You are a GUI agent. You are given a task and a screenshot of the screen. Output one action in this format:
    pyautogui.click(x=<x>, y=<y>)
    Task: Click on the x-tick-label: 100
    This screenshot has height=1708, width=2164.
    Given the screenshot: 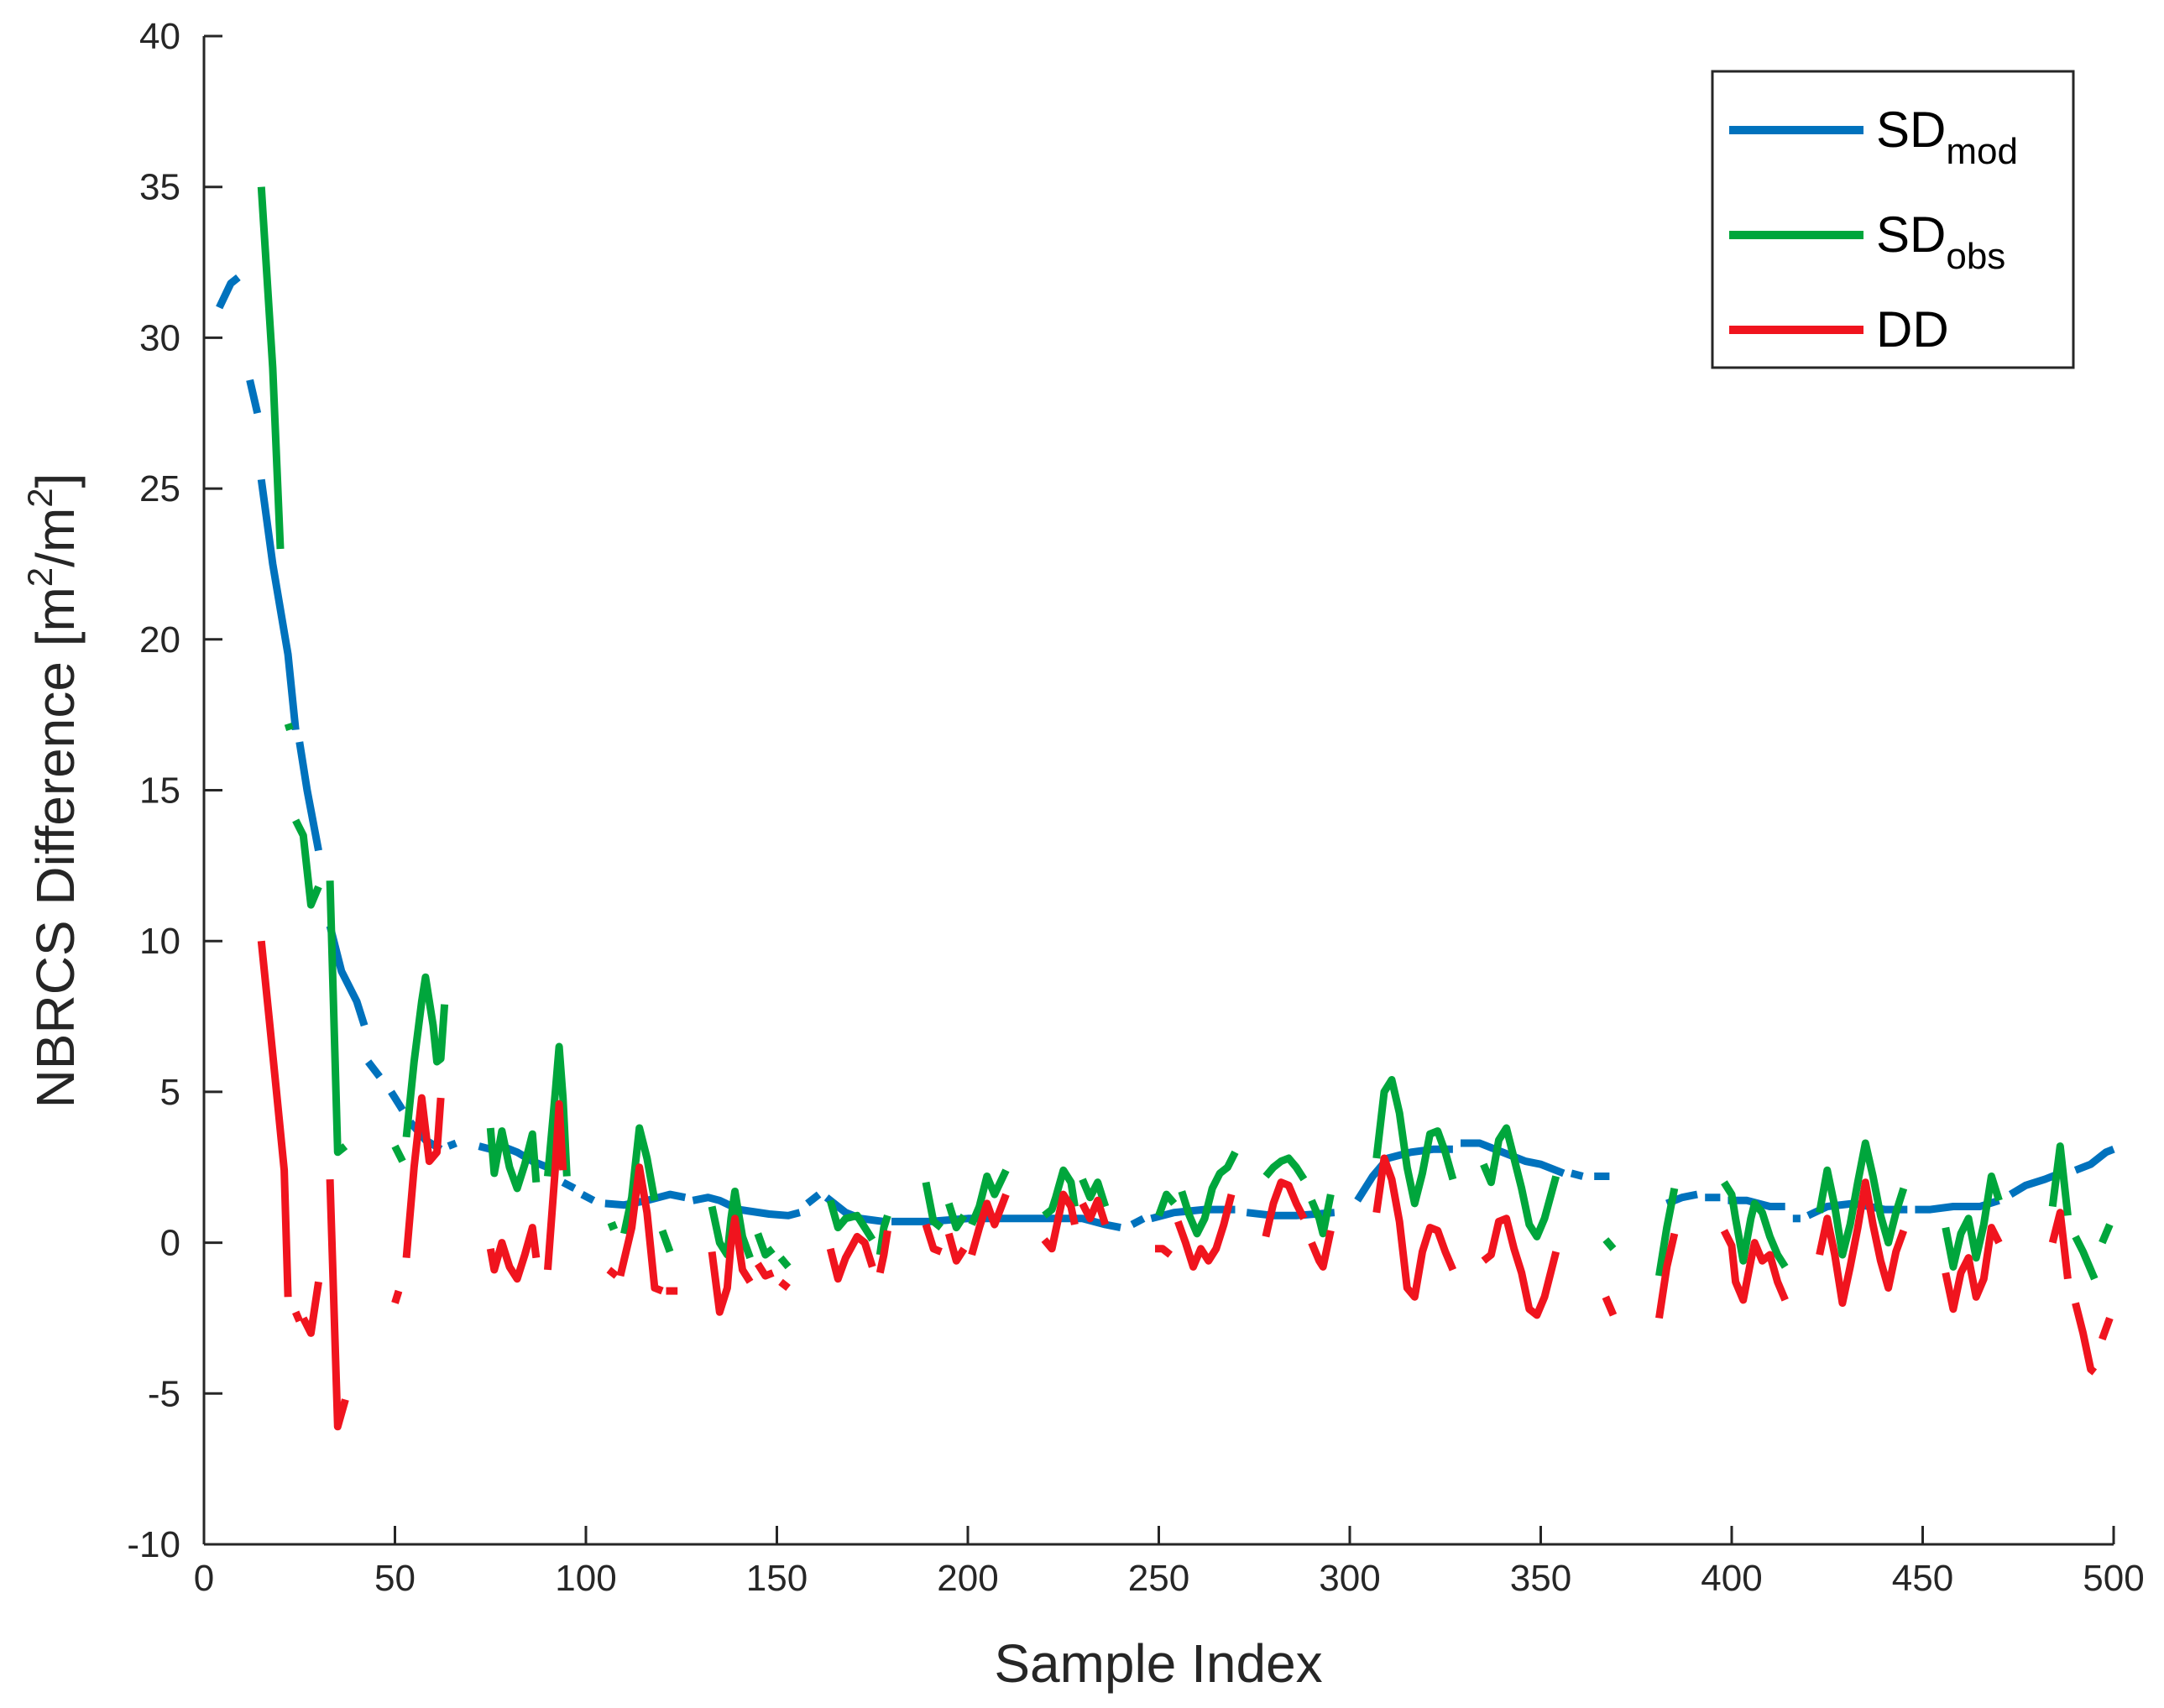 What is the action you would take?
    pyautogui.click(x=585, y=1578)
    